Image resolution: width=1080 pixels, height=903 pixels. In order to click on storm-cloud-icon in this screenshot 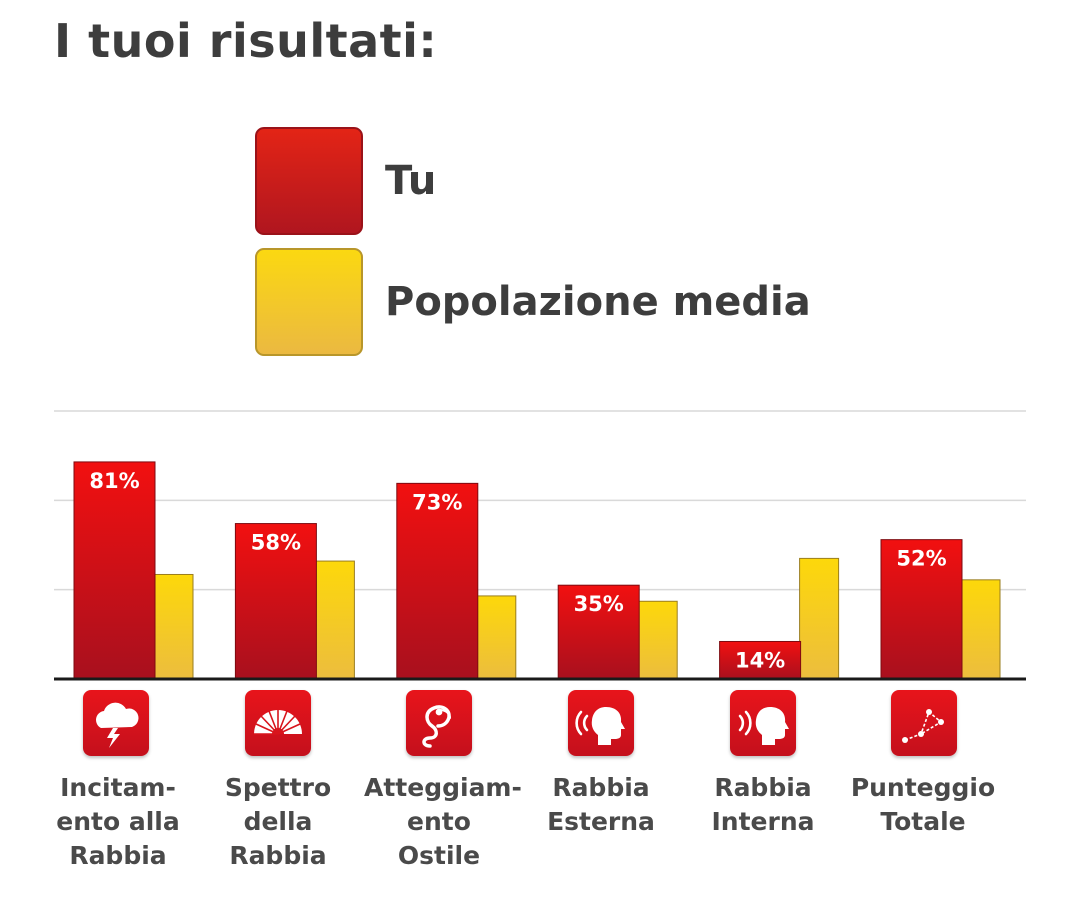, I will do `click(116, 723)`.